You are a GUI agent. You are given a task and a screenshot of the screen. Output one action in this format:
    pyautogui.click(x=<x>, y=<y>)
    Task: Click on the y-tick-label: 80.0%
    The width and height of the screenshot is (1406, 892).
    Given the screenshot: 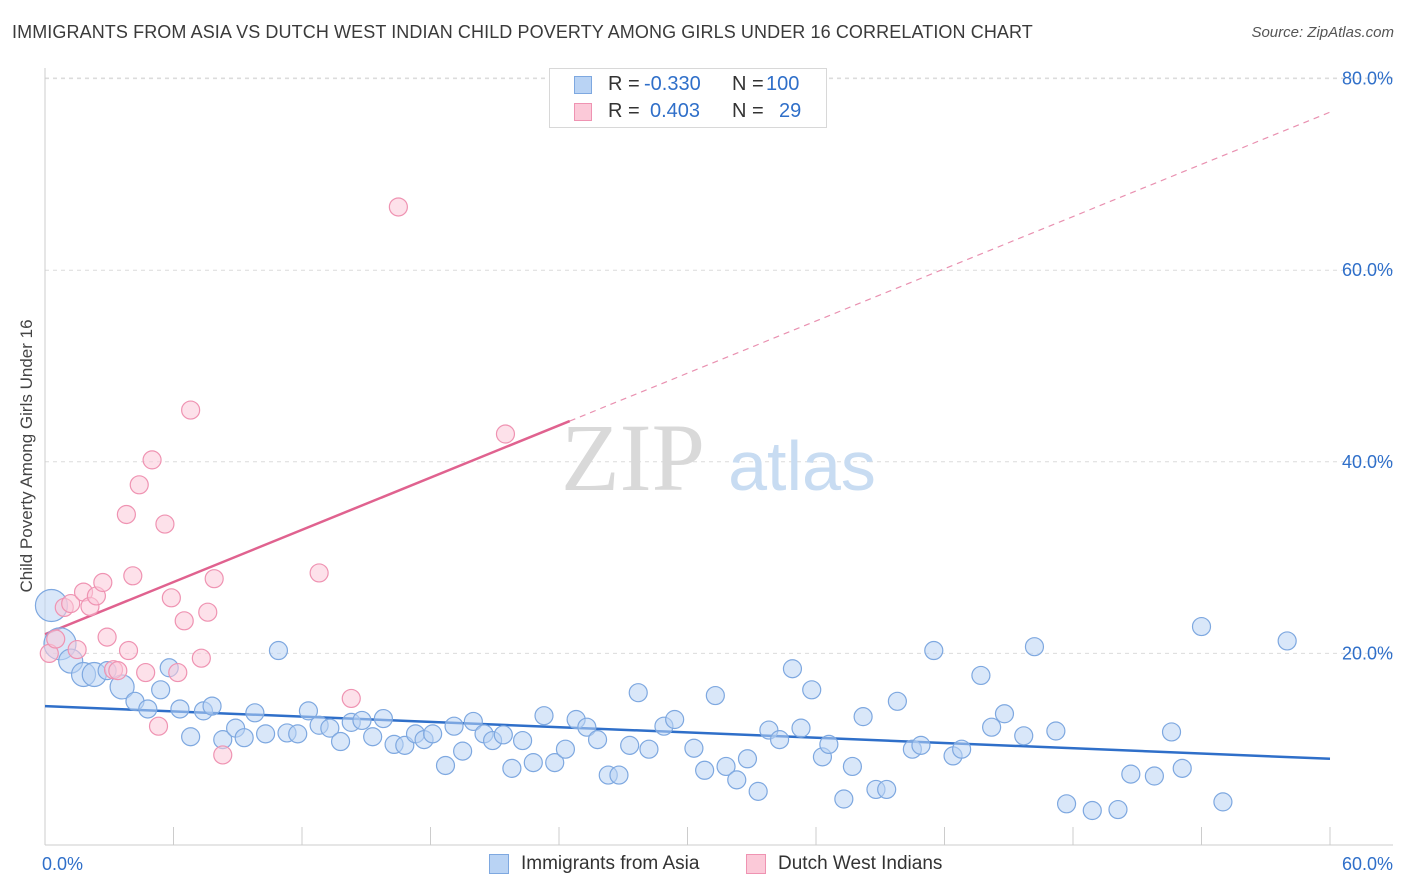 What is the action you would take?
    pyautogui.click(x=1367, y=79)
    